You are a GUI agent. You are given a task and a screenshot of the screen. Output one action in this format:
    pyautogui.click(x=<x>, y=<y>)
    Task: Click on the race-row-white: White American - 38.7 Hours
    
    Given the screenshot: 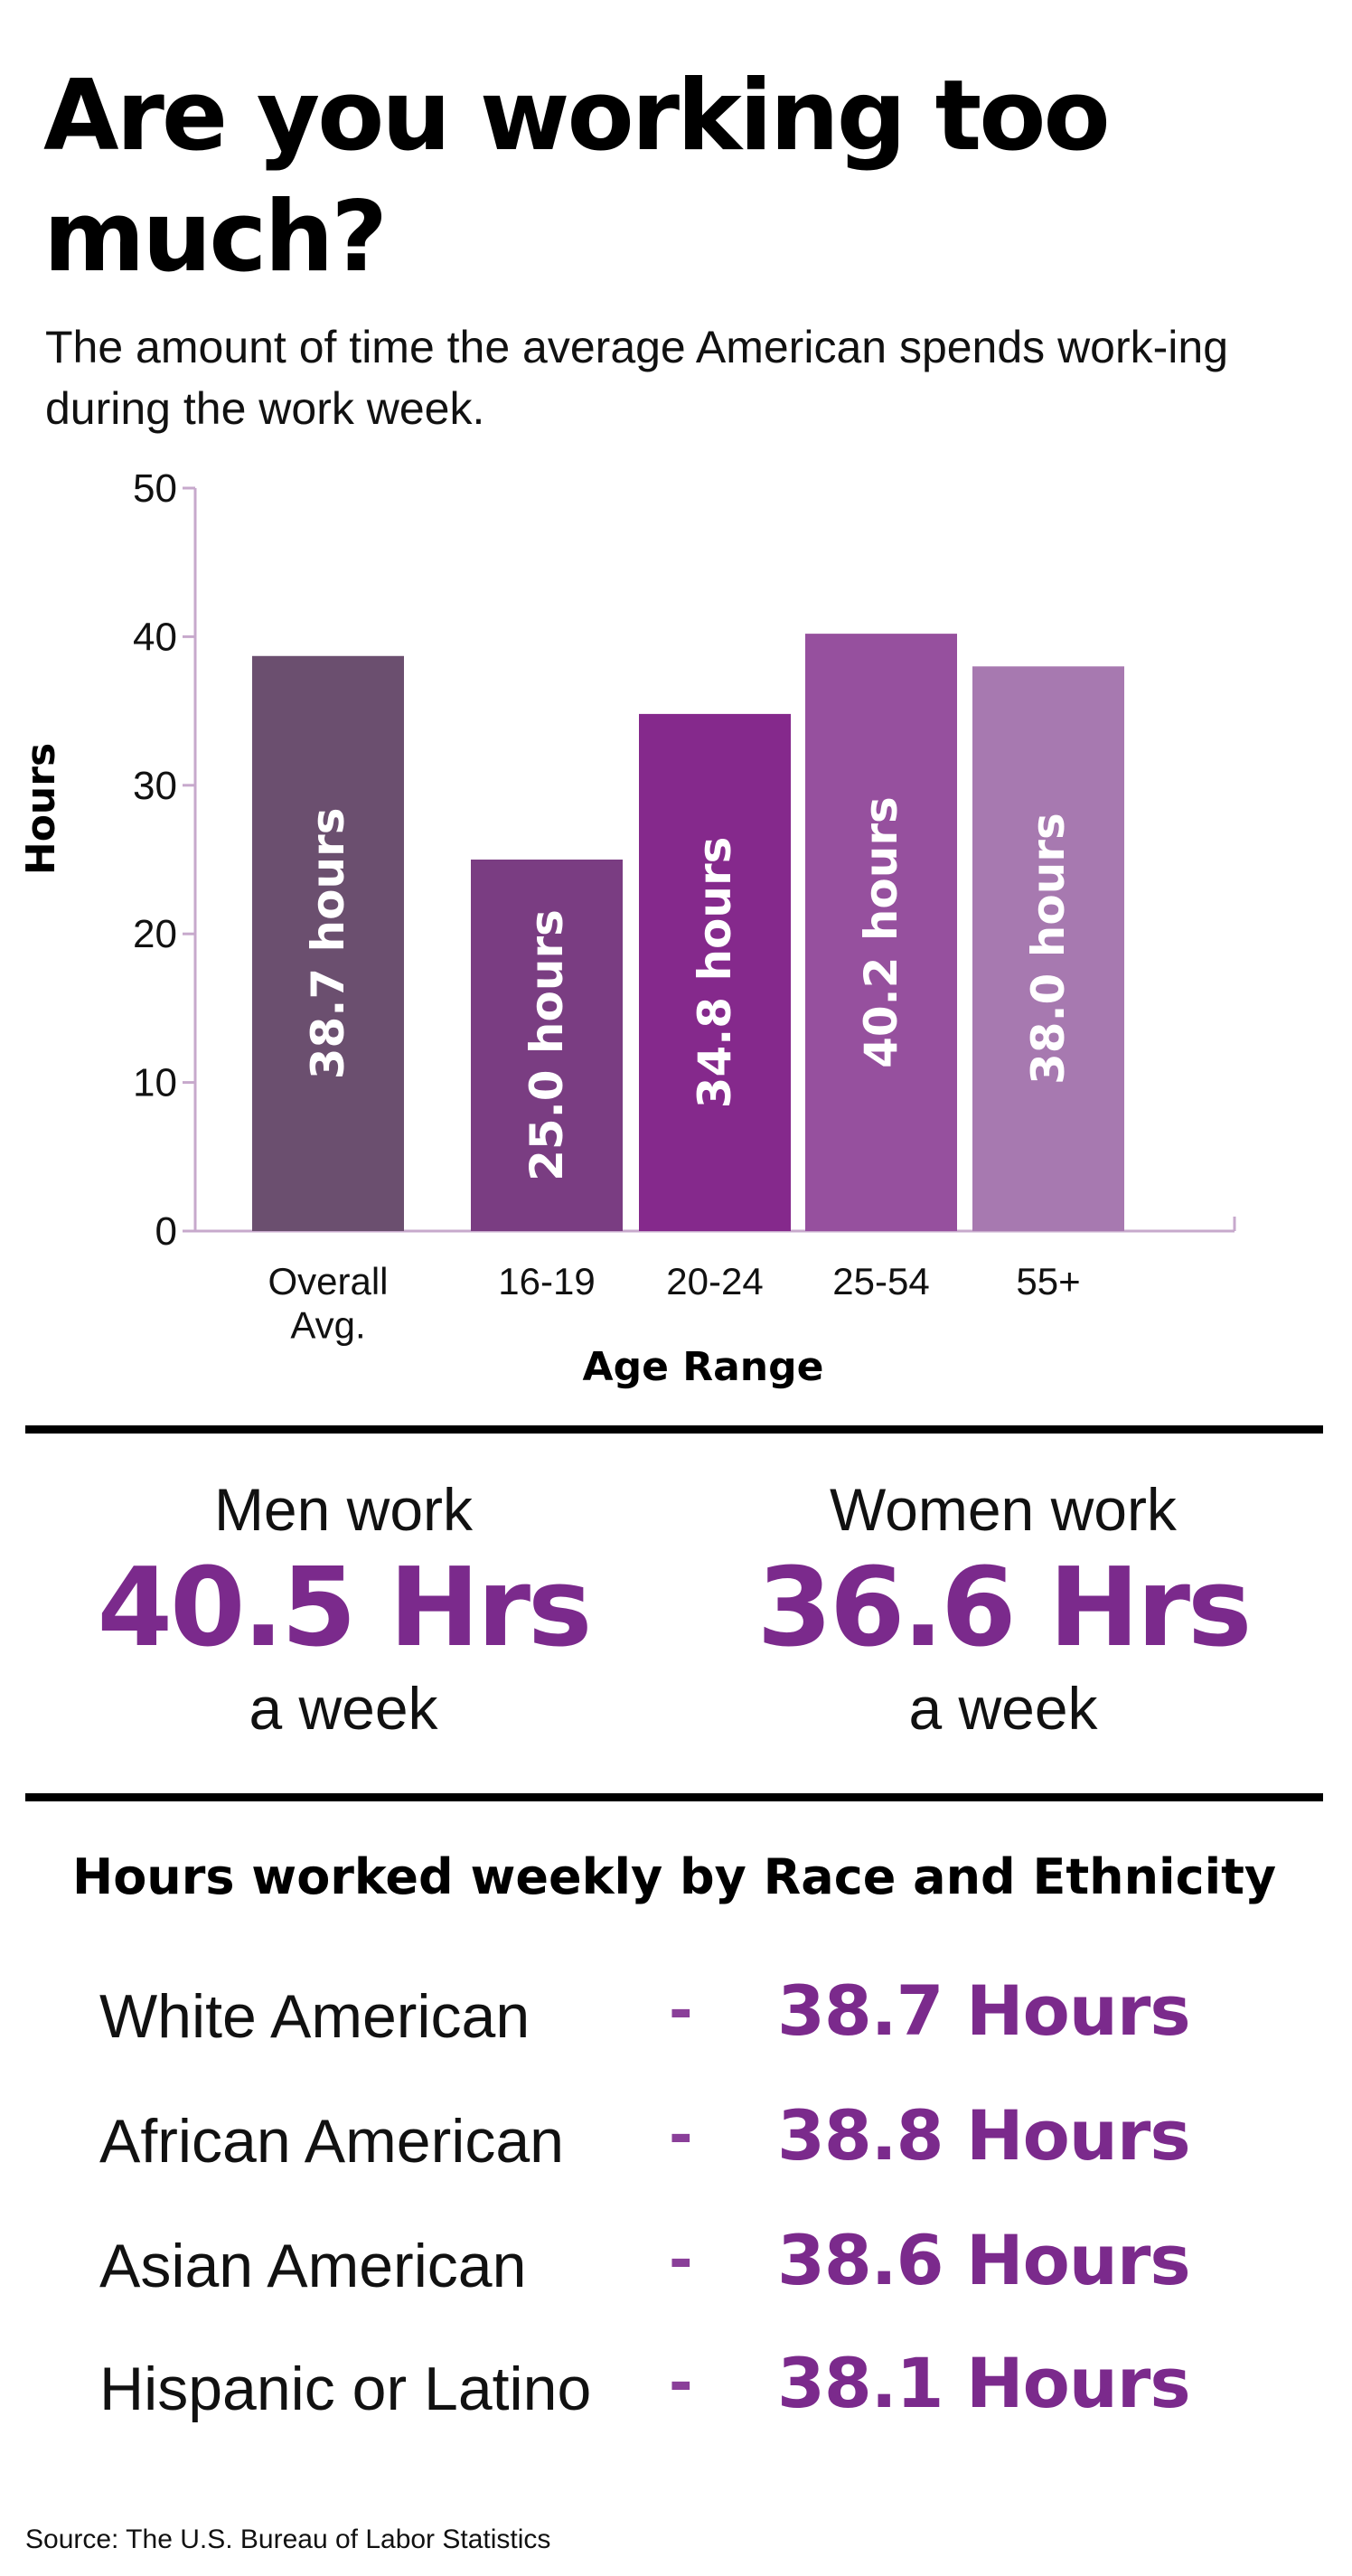 What is the action you would take?
    pyautogui.click(x=686, y=2016)
    